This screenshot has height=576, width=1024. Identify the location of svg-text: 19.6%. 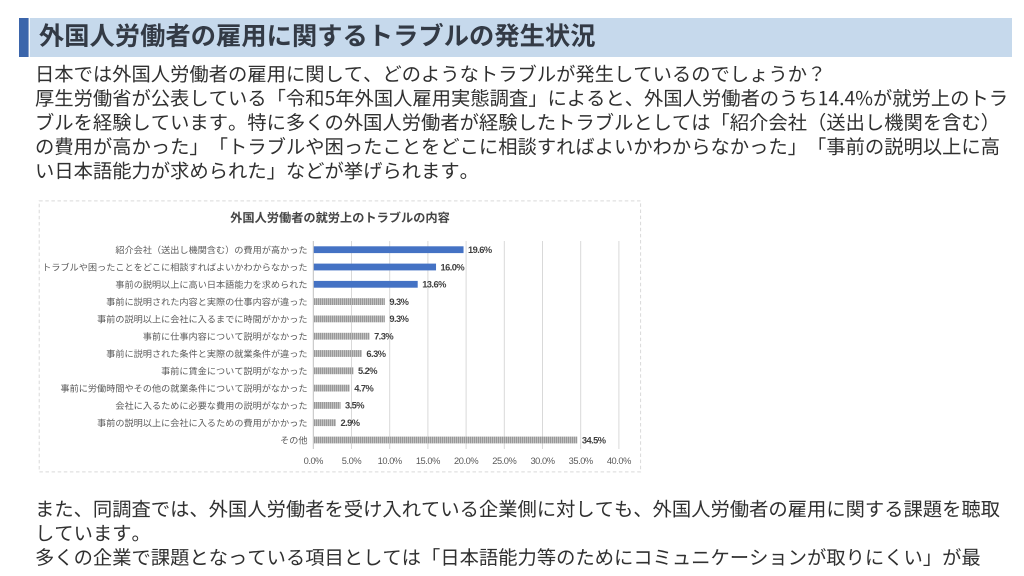
(480, 250).